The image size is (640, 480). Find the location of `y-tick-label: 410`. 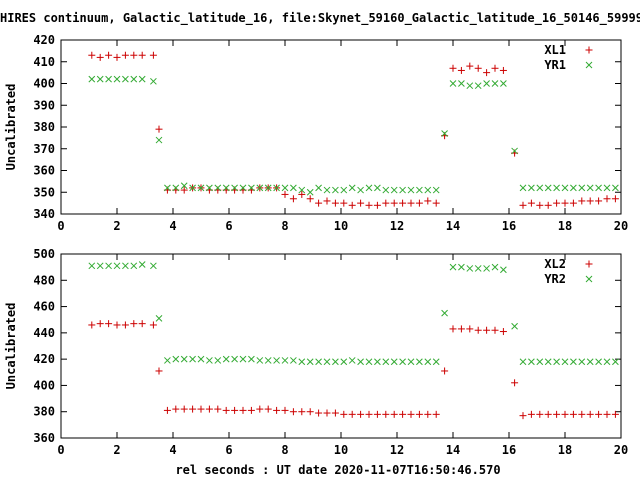

y-tick-label: 410 is located at coordinates (44, 62).